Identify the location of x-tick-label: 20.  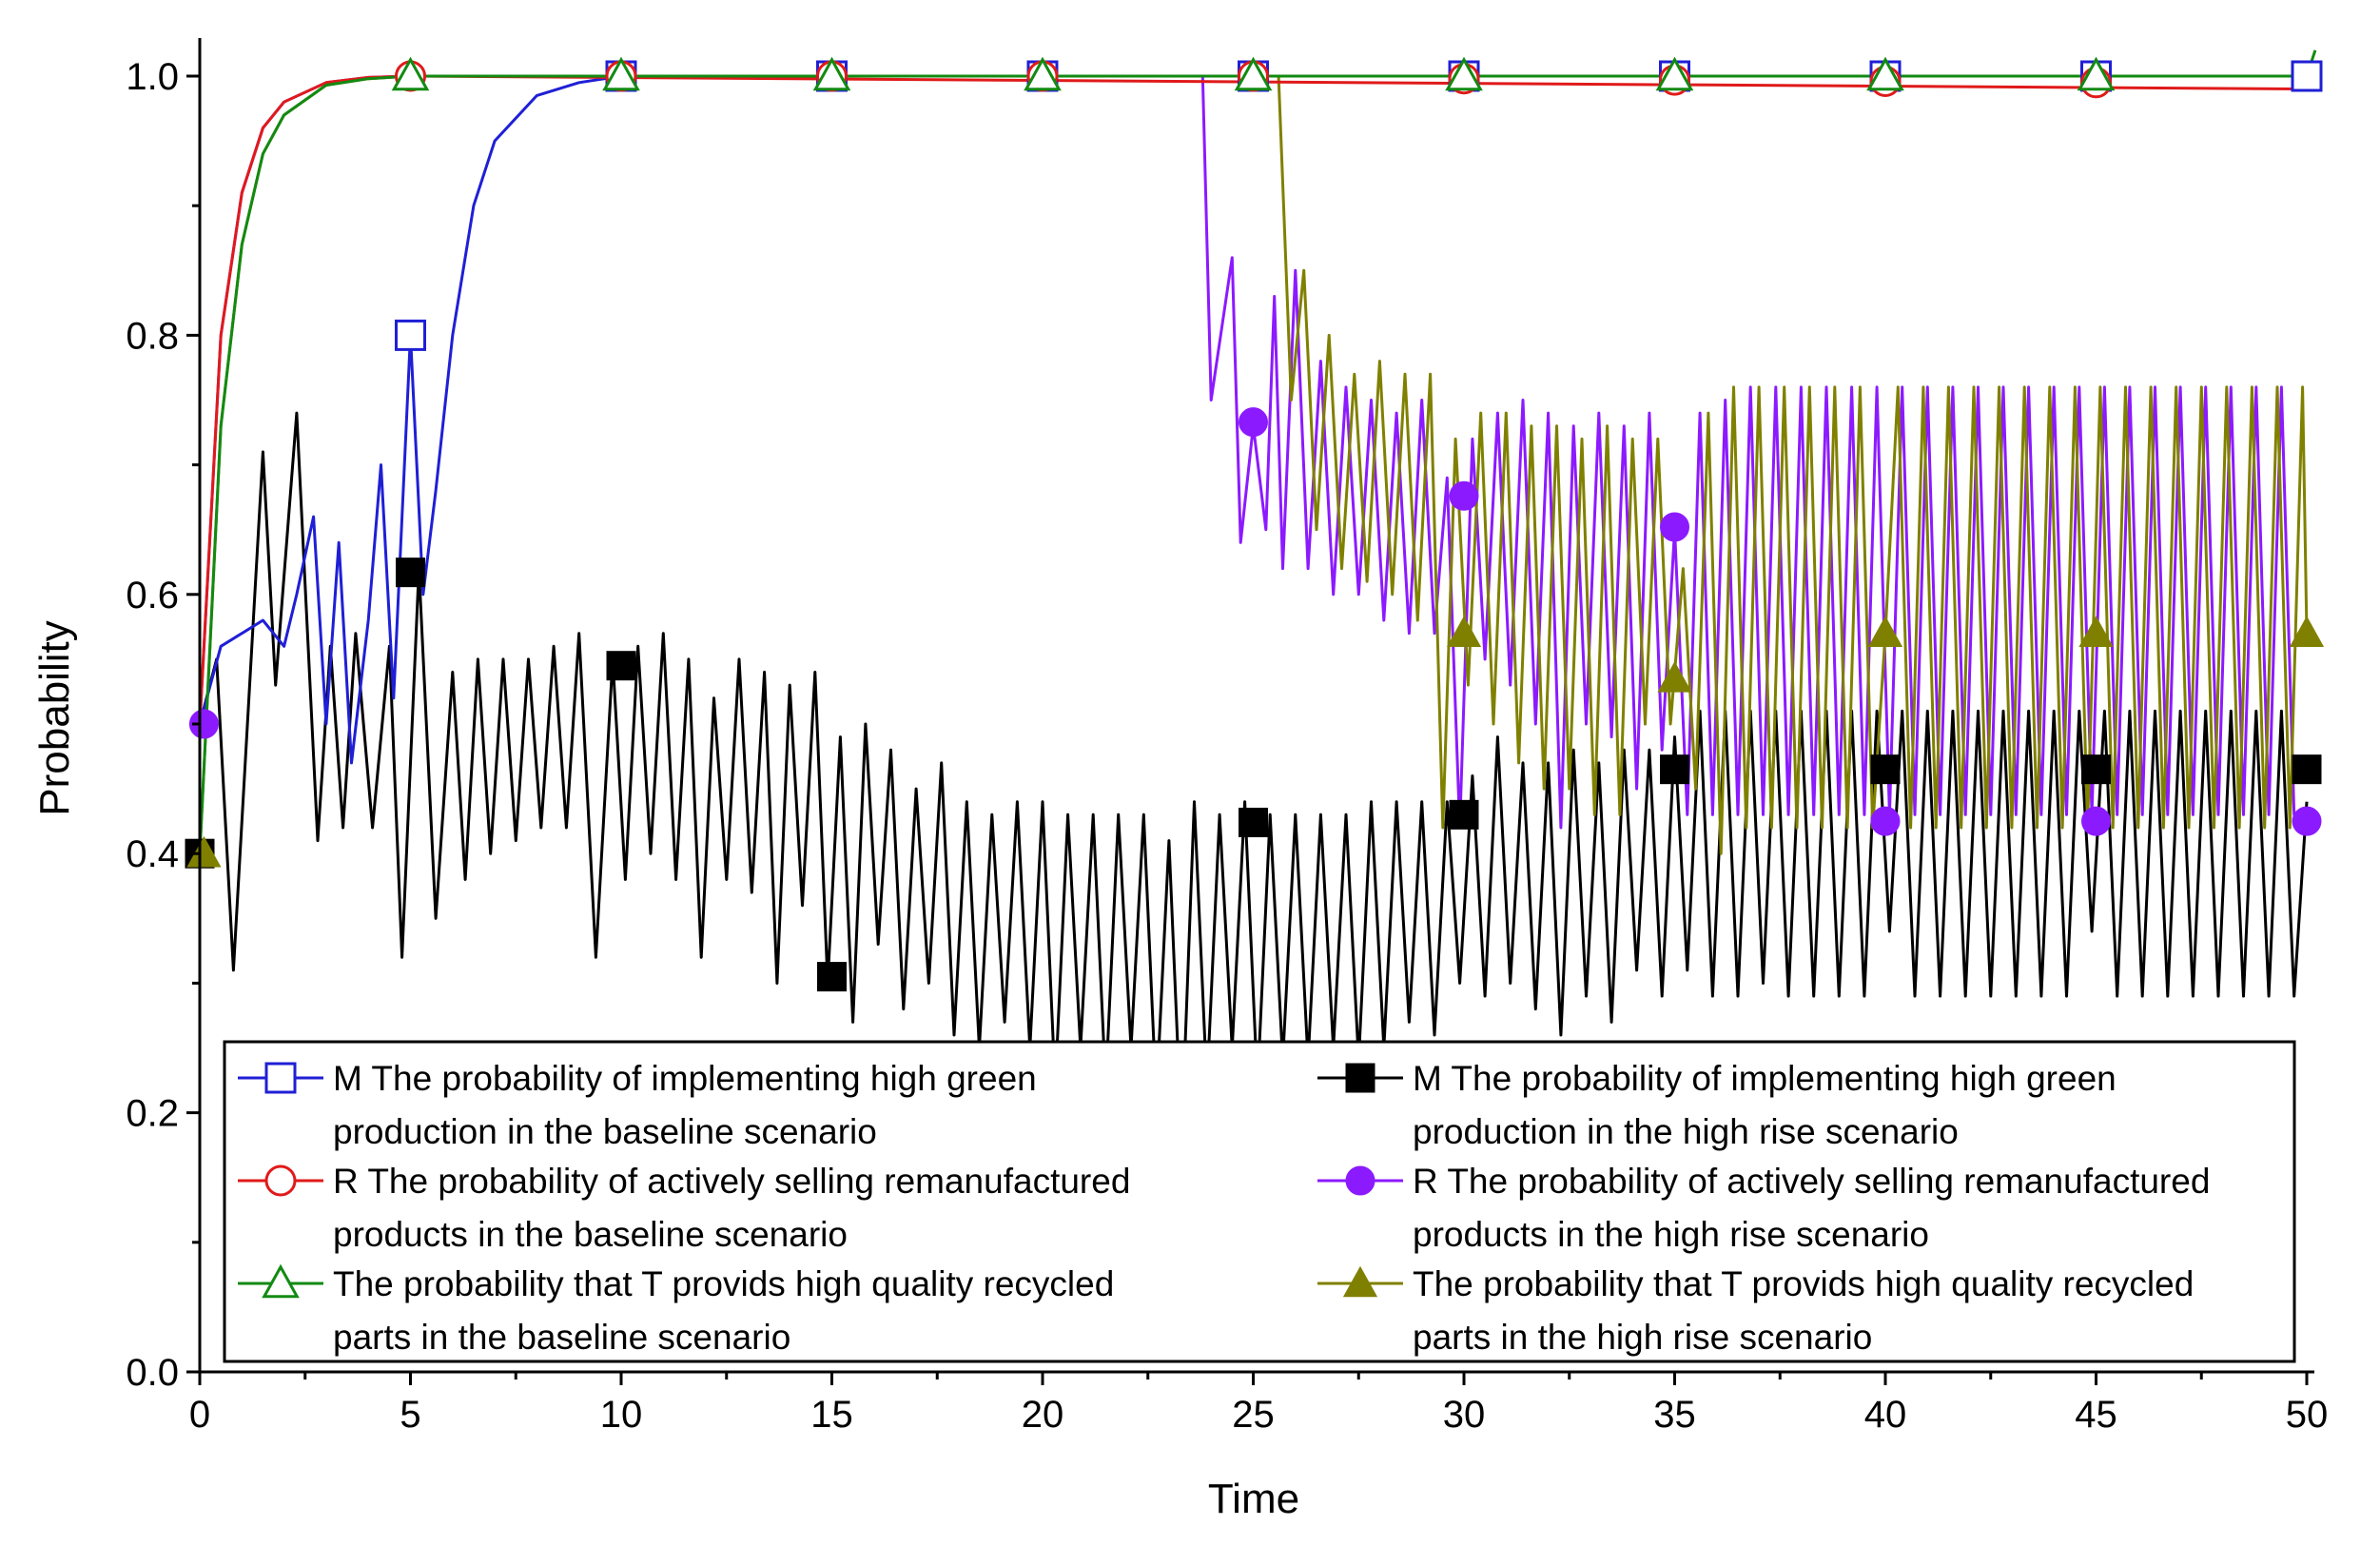
(1043, 1415).